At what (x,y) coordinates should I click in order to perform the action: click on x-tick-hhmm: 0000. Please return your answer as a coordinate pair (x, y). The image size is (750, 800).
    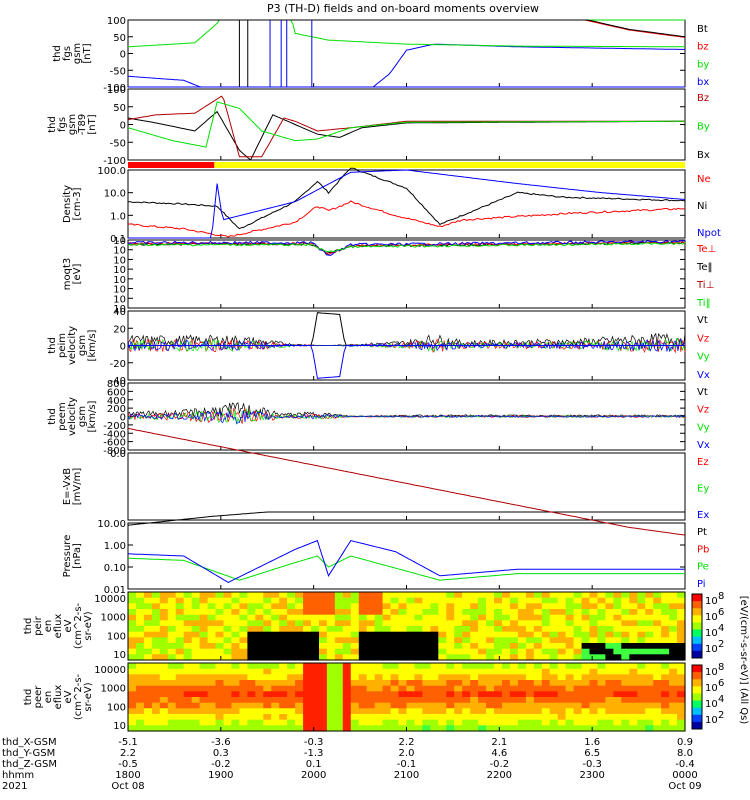
    Looking at the image, I should click on (684, 775).